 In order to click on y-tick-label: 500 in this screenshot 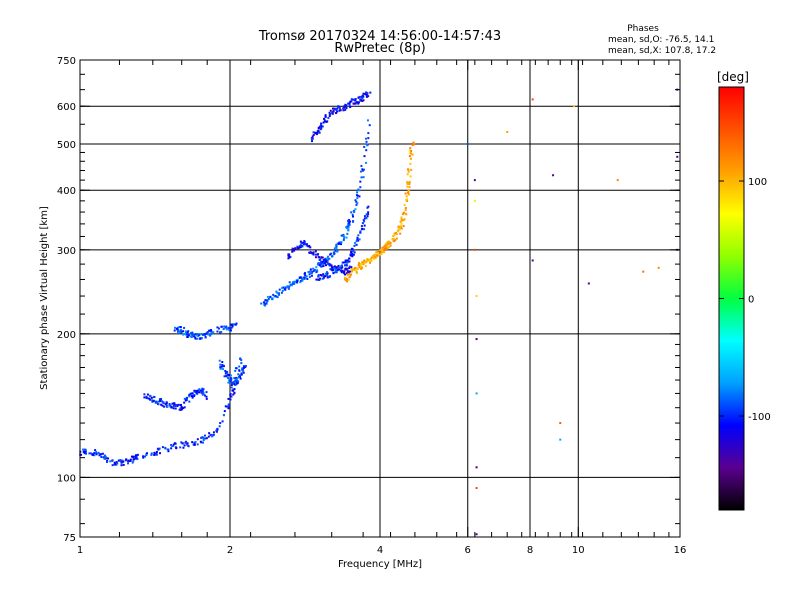, I will do `click(66, 145)`.